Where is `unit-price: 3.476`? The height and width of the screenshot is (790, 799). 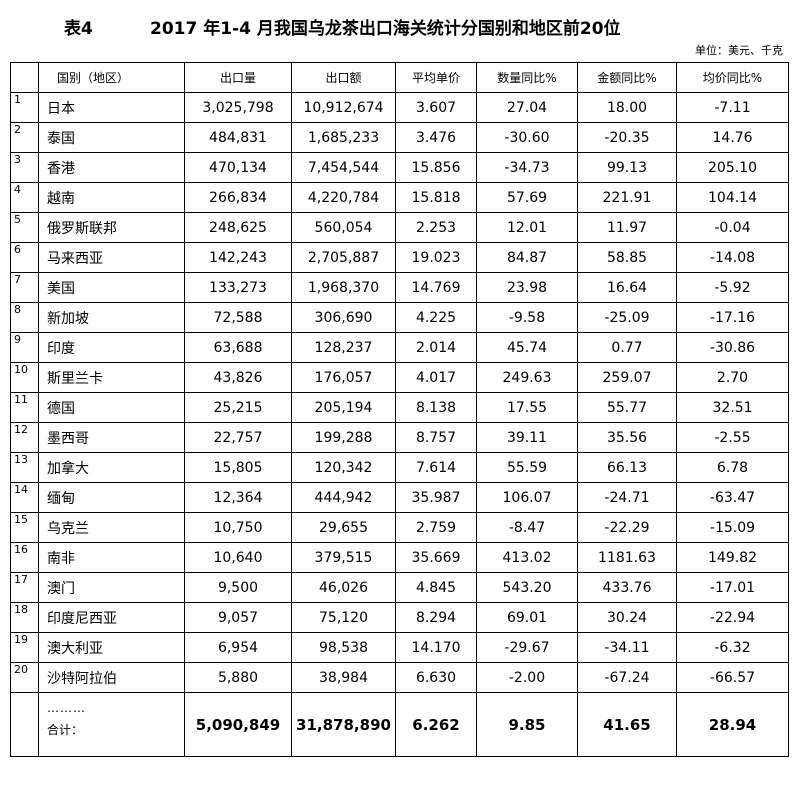
unit-price: 3.476 is located at coordinates (436, 137).